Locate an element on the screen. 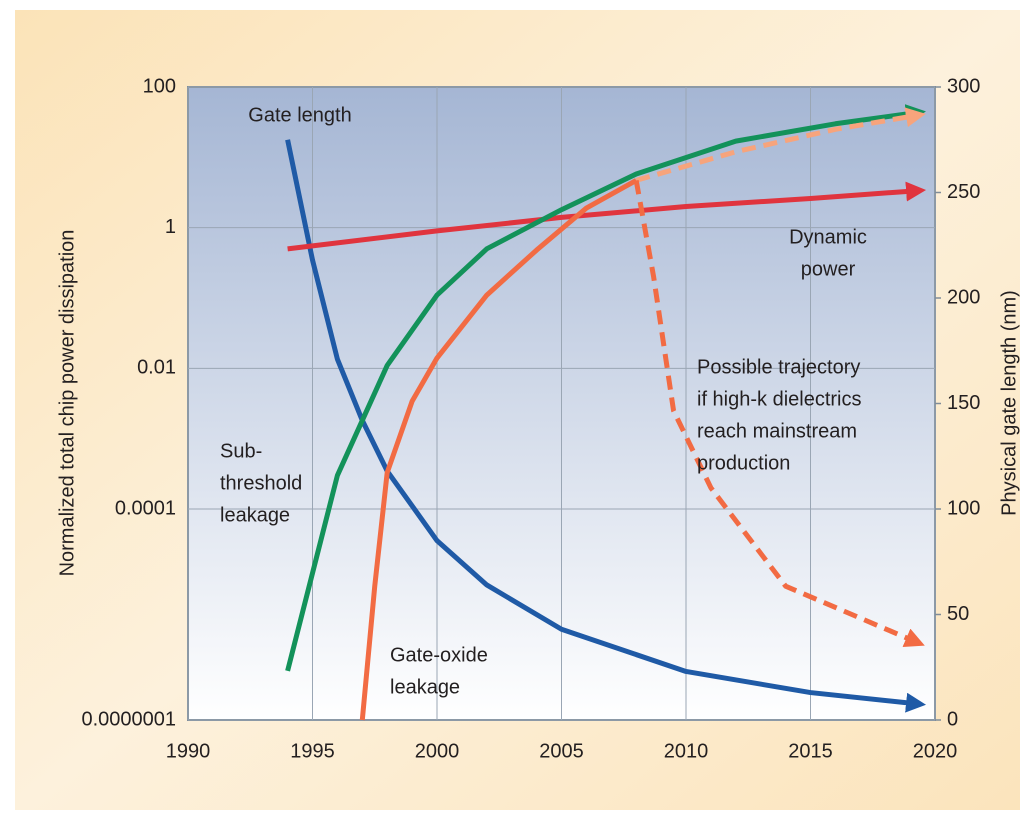  y-tick-label: 0.0000001 is located at coordinates (128, 719).